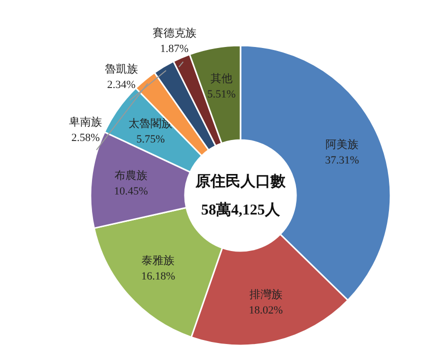  Describe the element at coordinates (221, 79) in the screenshot. I see `slice-label: 其他` at that location.